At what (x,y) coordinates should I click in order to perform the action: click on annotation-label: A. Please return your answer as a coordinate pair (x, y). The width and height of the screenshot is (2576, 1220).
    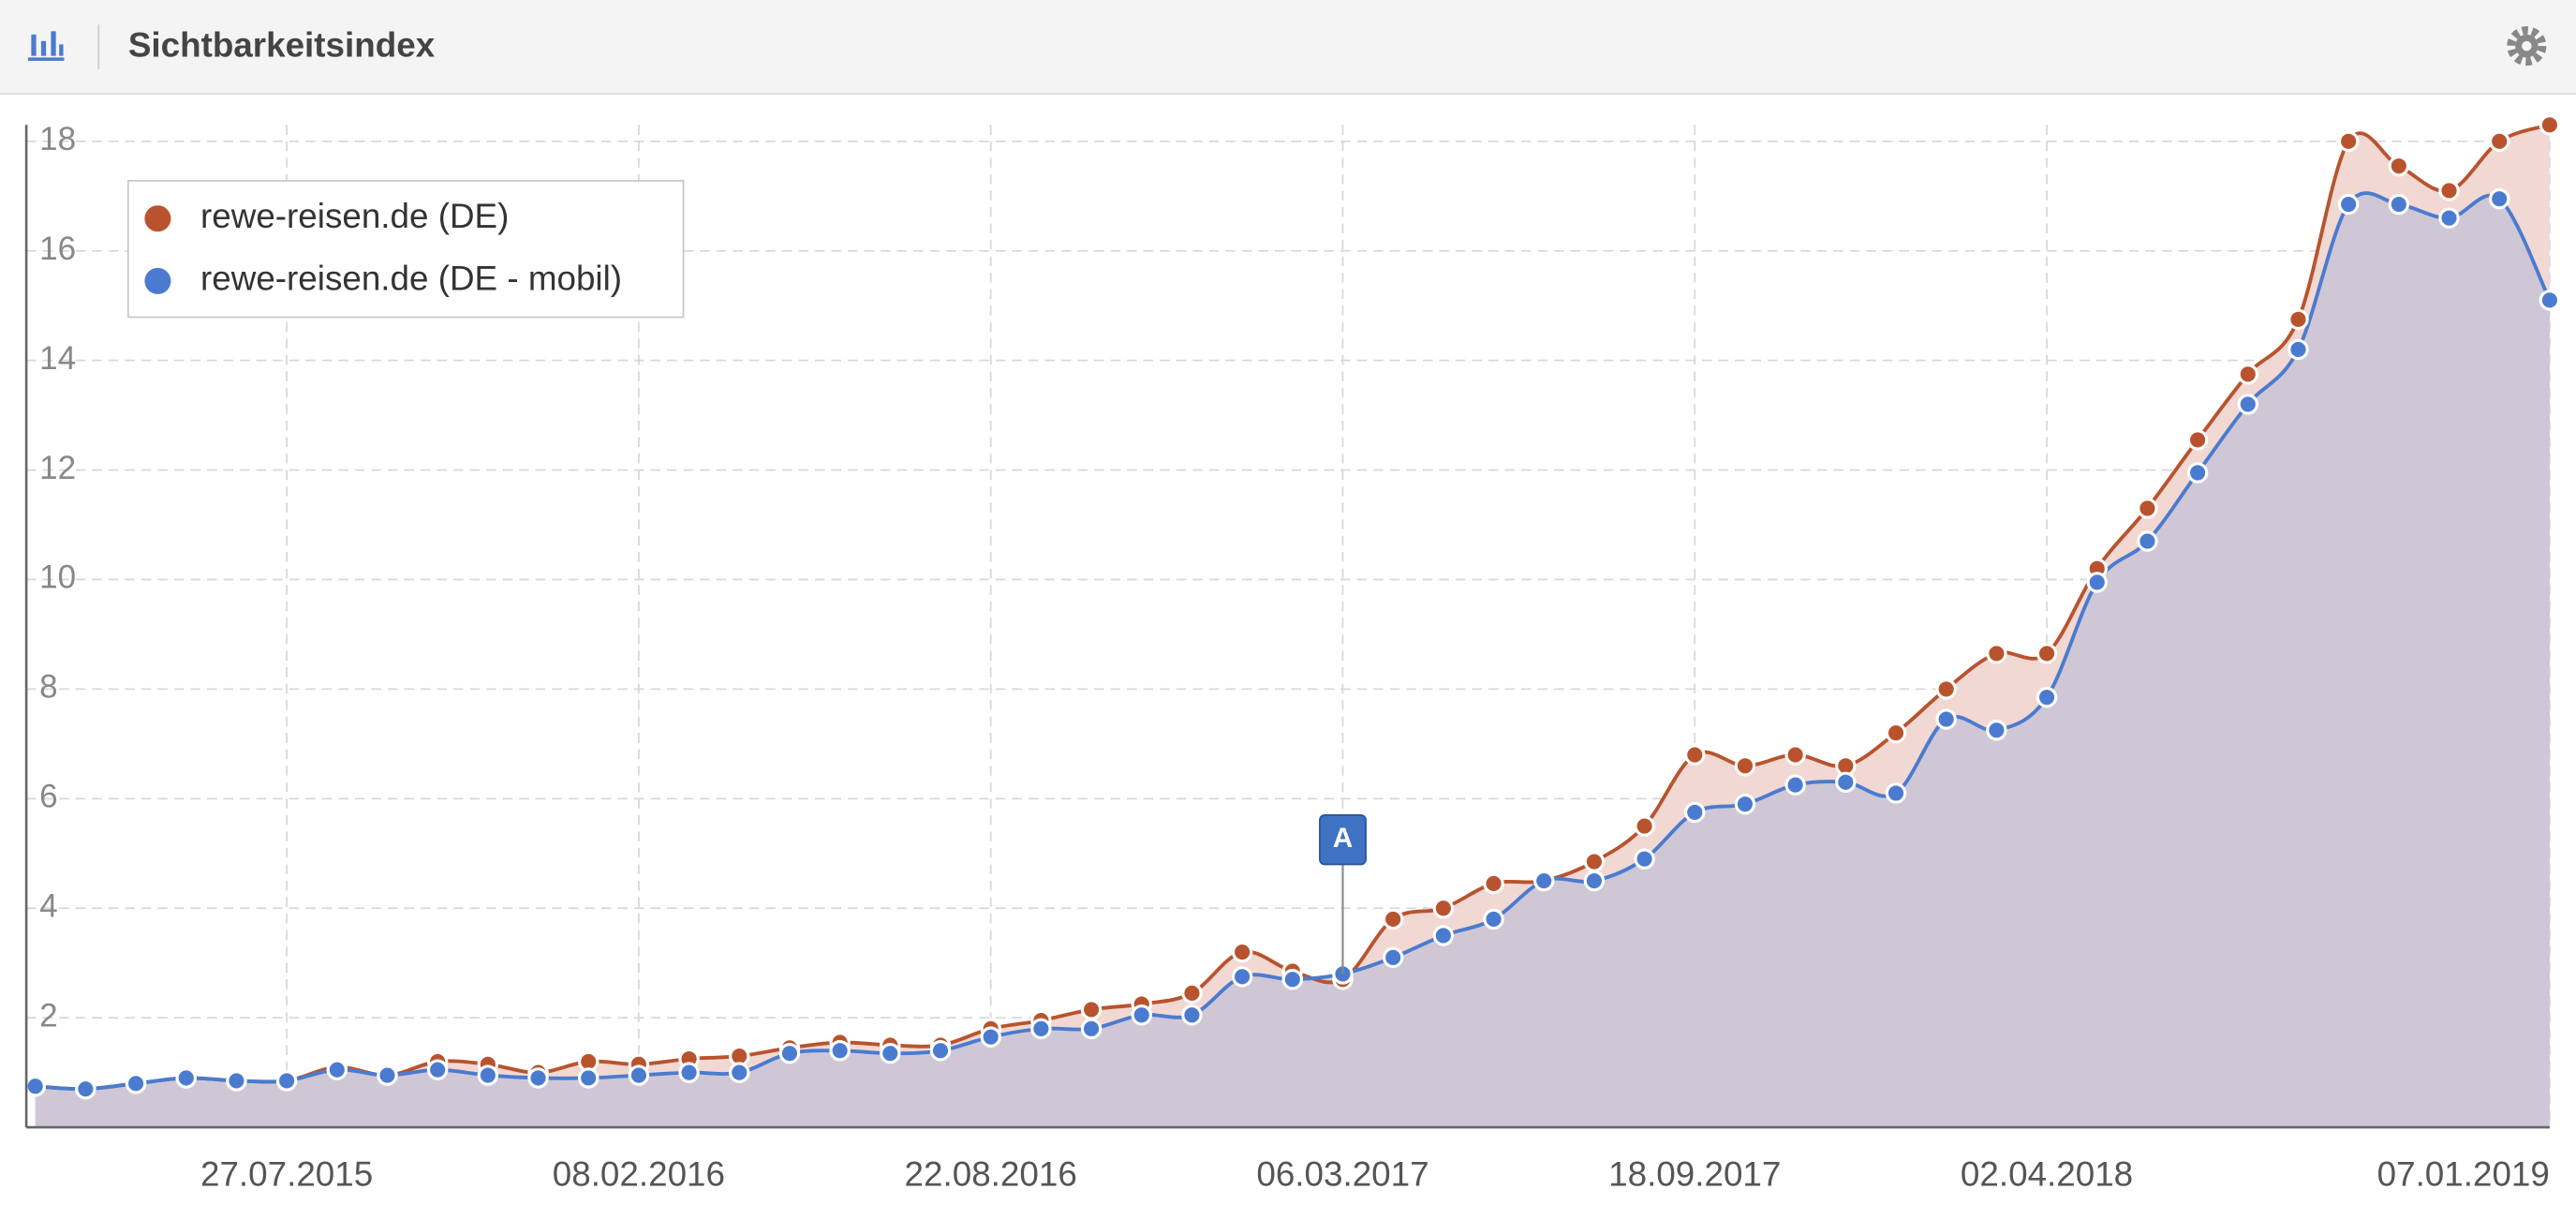
    Looking at the image, I should click on (1344, 838).